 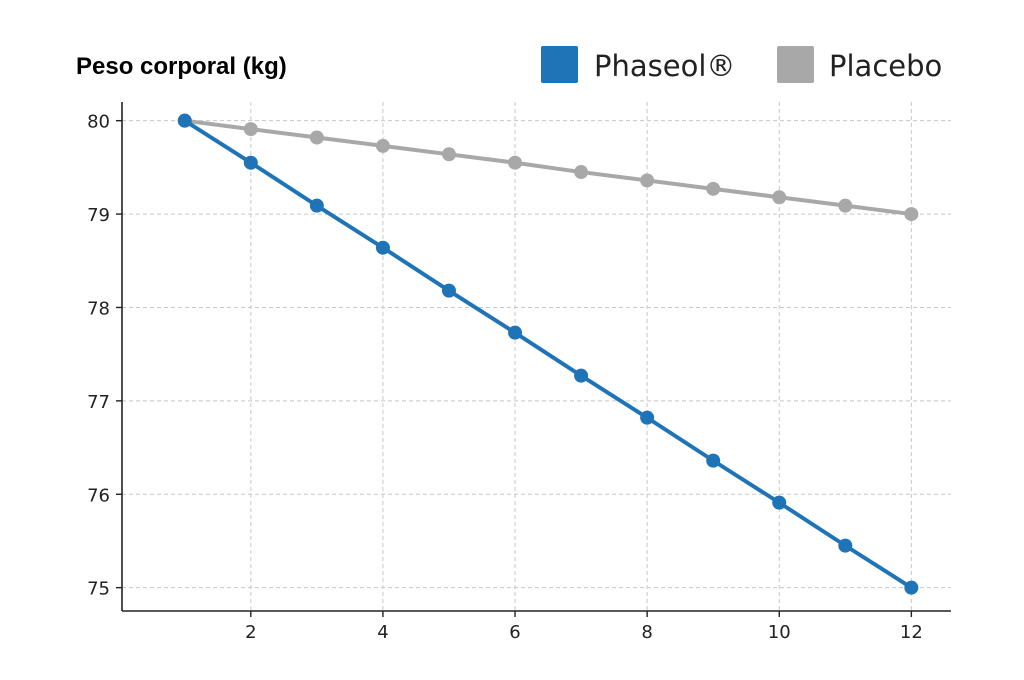 I want to click on y-tick-label: 78, so click(x=98, y=308).